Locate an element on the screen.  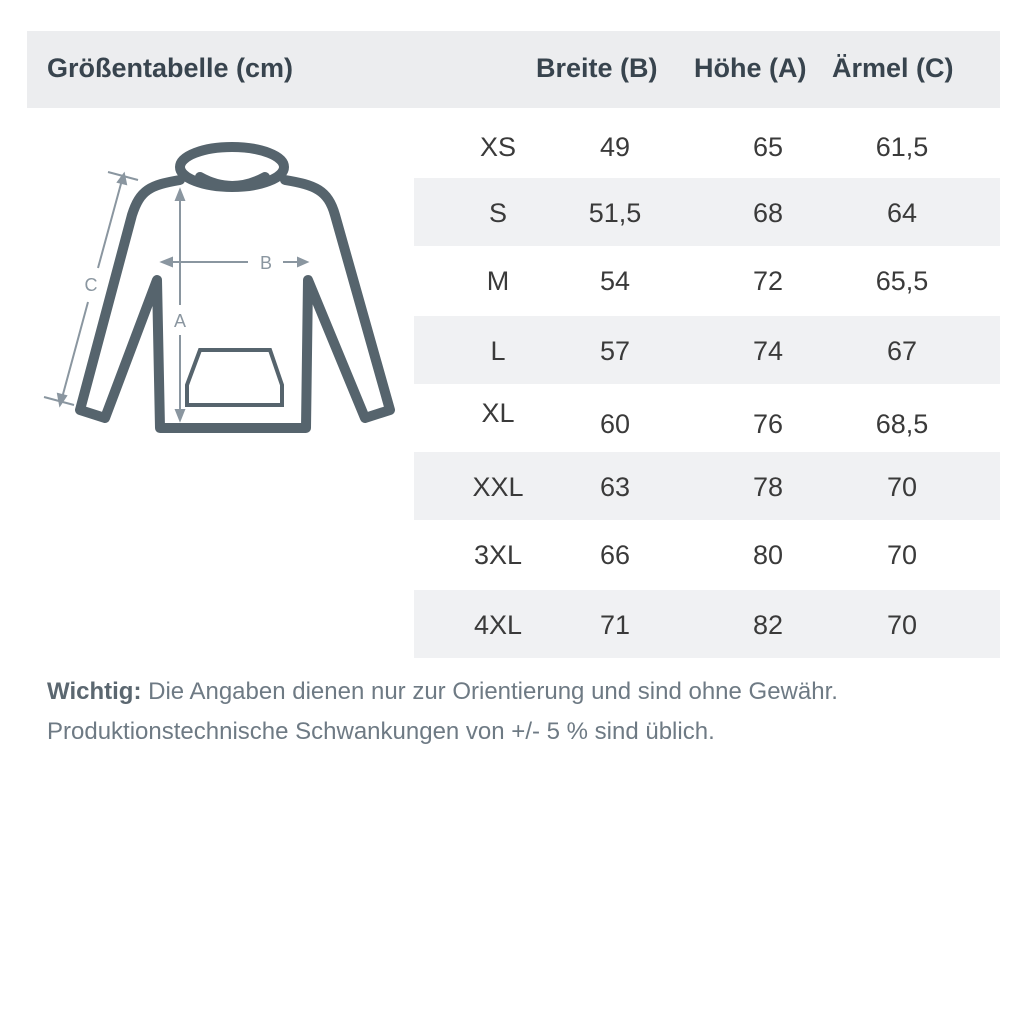
size-cell: 4XL is located at coordinates (498, 625).